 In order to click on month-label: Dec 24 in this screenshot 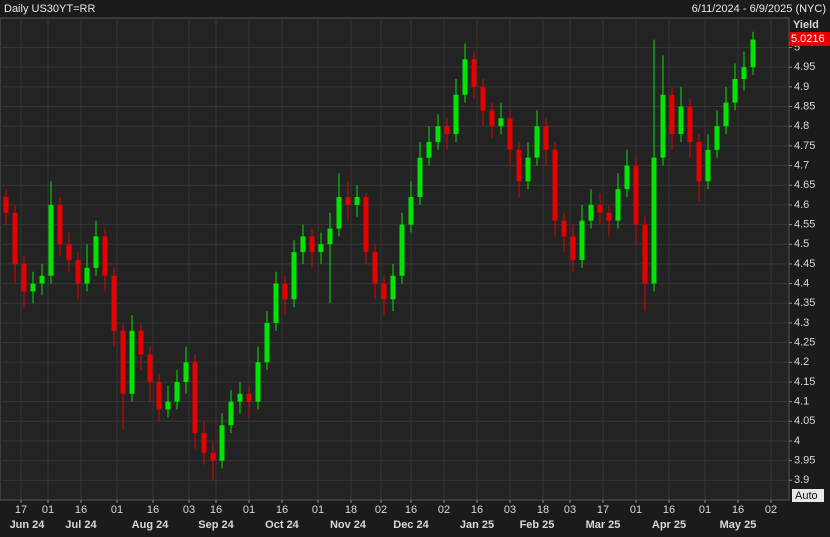, I will do `click(411, 525)`.